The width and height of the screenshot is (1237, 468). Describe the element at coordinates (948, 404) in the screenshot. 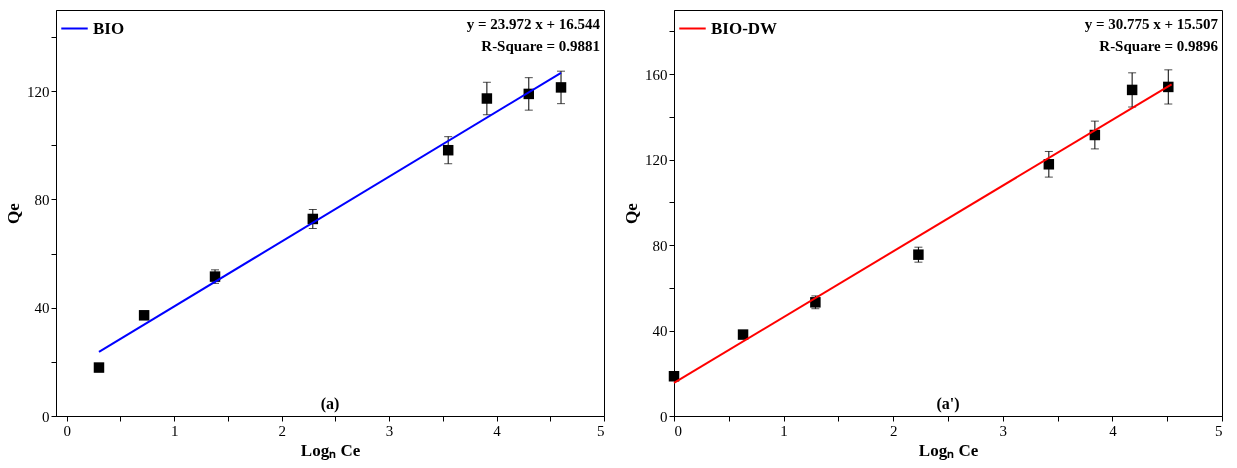

I see `annotation: (a')` at that location.